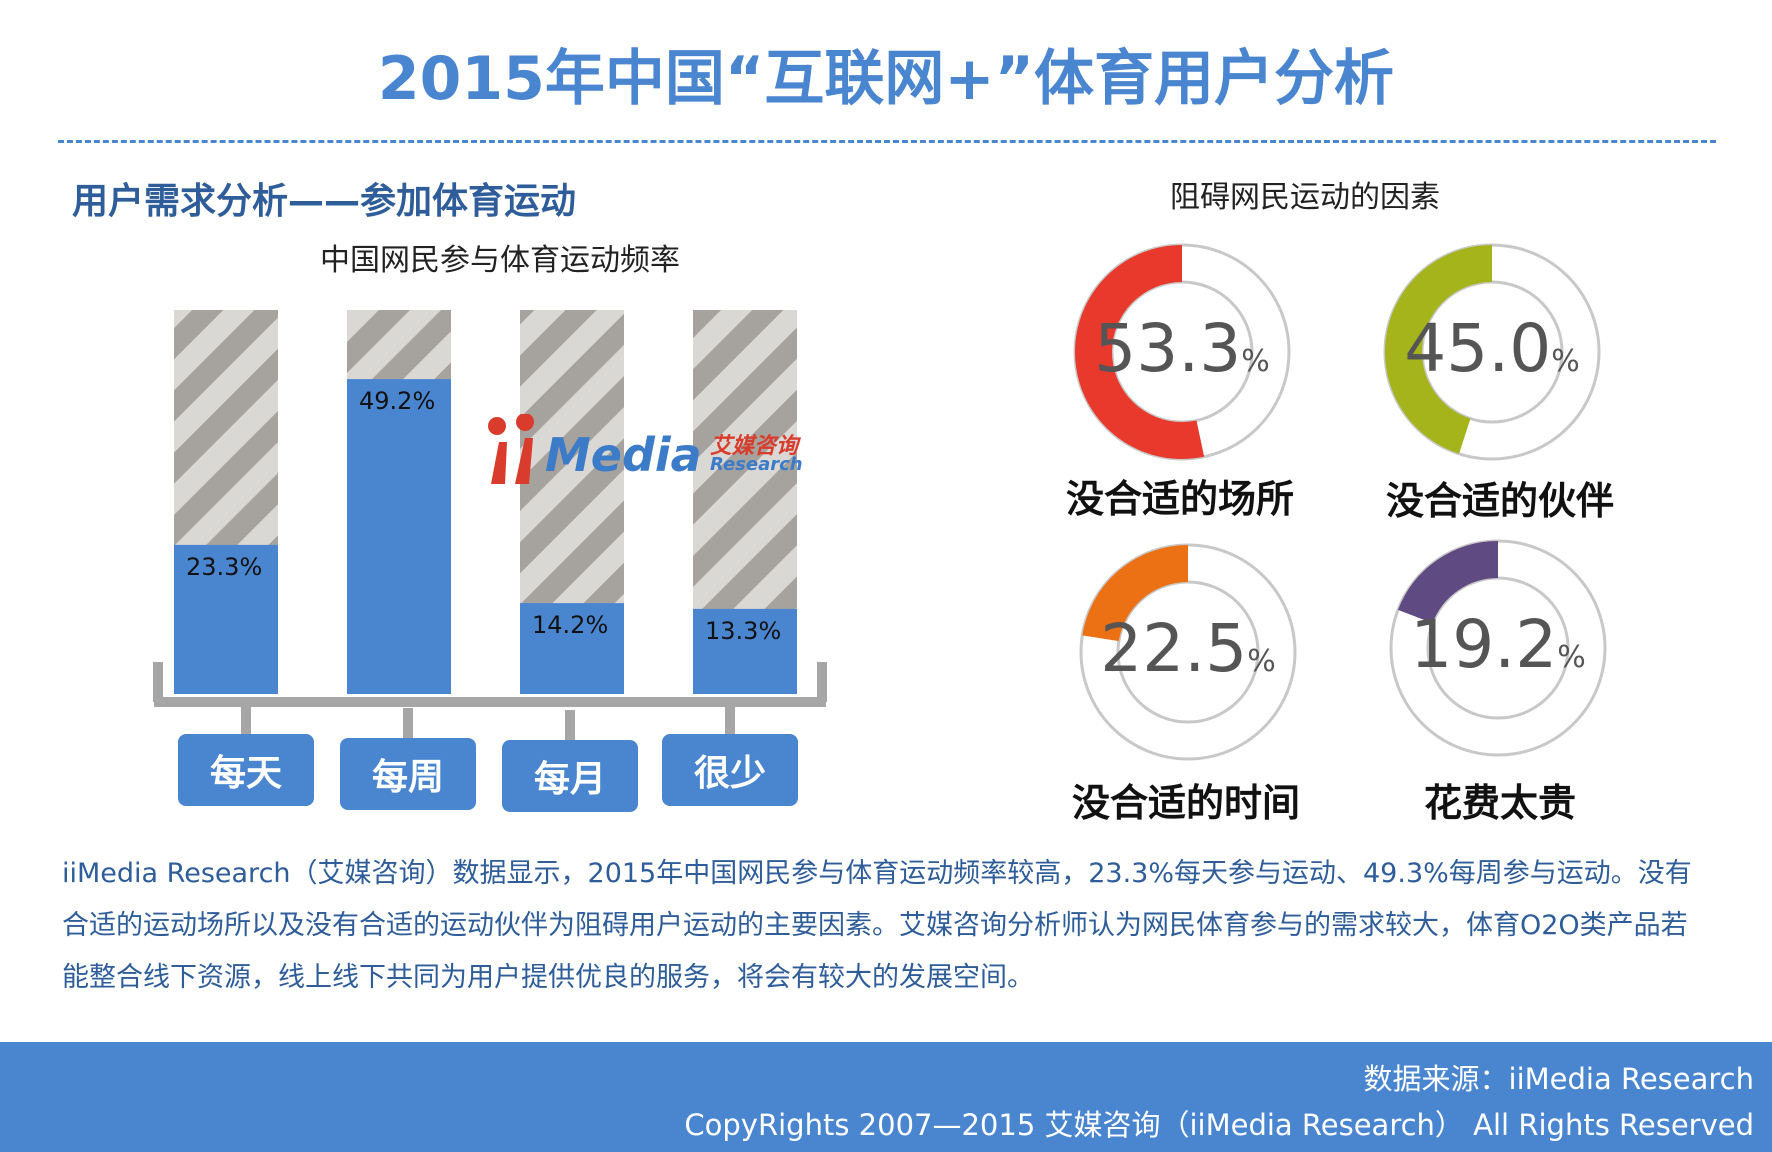 The height and width of the screenshot is (1152, 1772). I want to click on title-divider, so click(887, 141).